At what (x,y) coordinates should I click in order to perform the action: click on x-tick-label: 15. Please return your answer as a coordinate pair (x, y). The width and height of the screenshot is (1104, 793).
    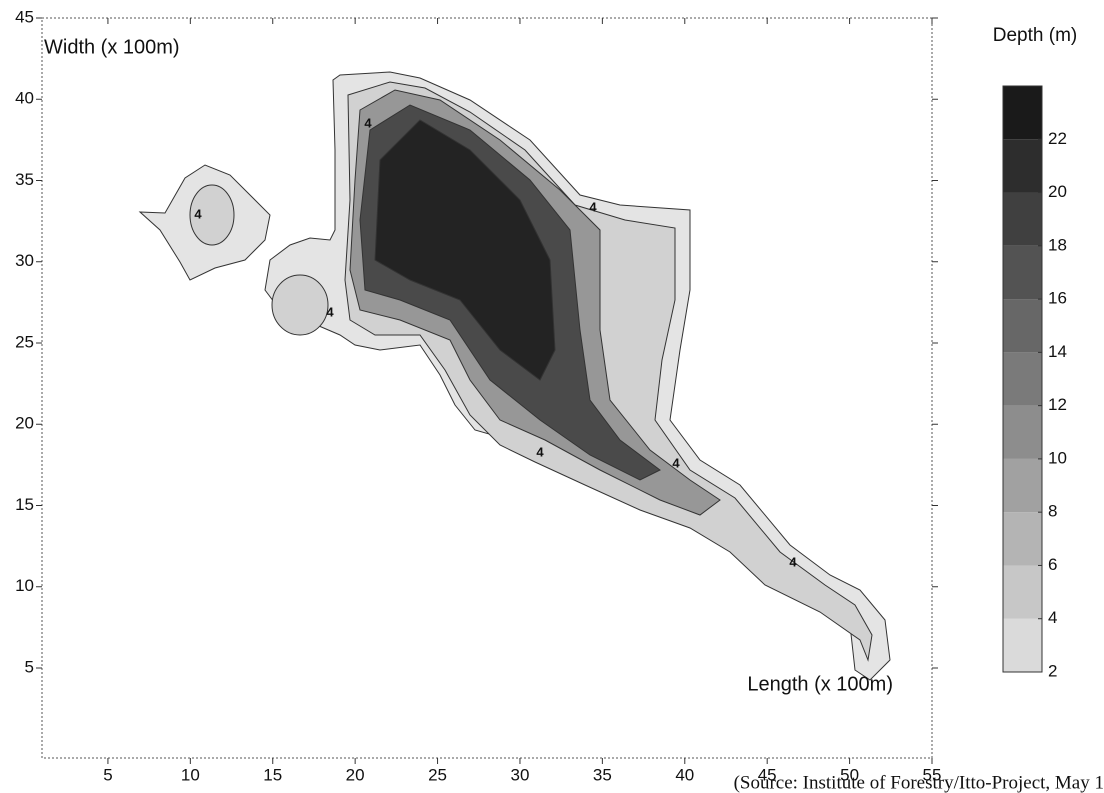
    Looking at the image, I should click on (272, 774).